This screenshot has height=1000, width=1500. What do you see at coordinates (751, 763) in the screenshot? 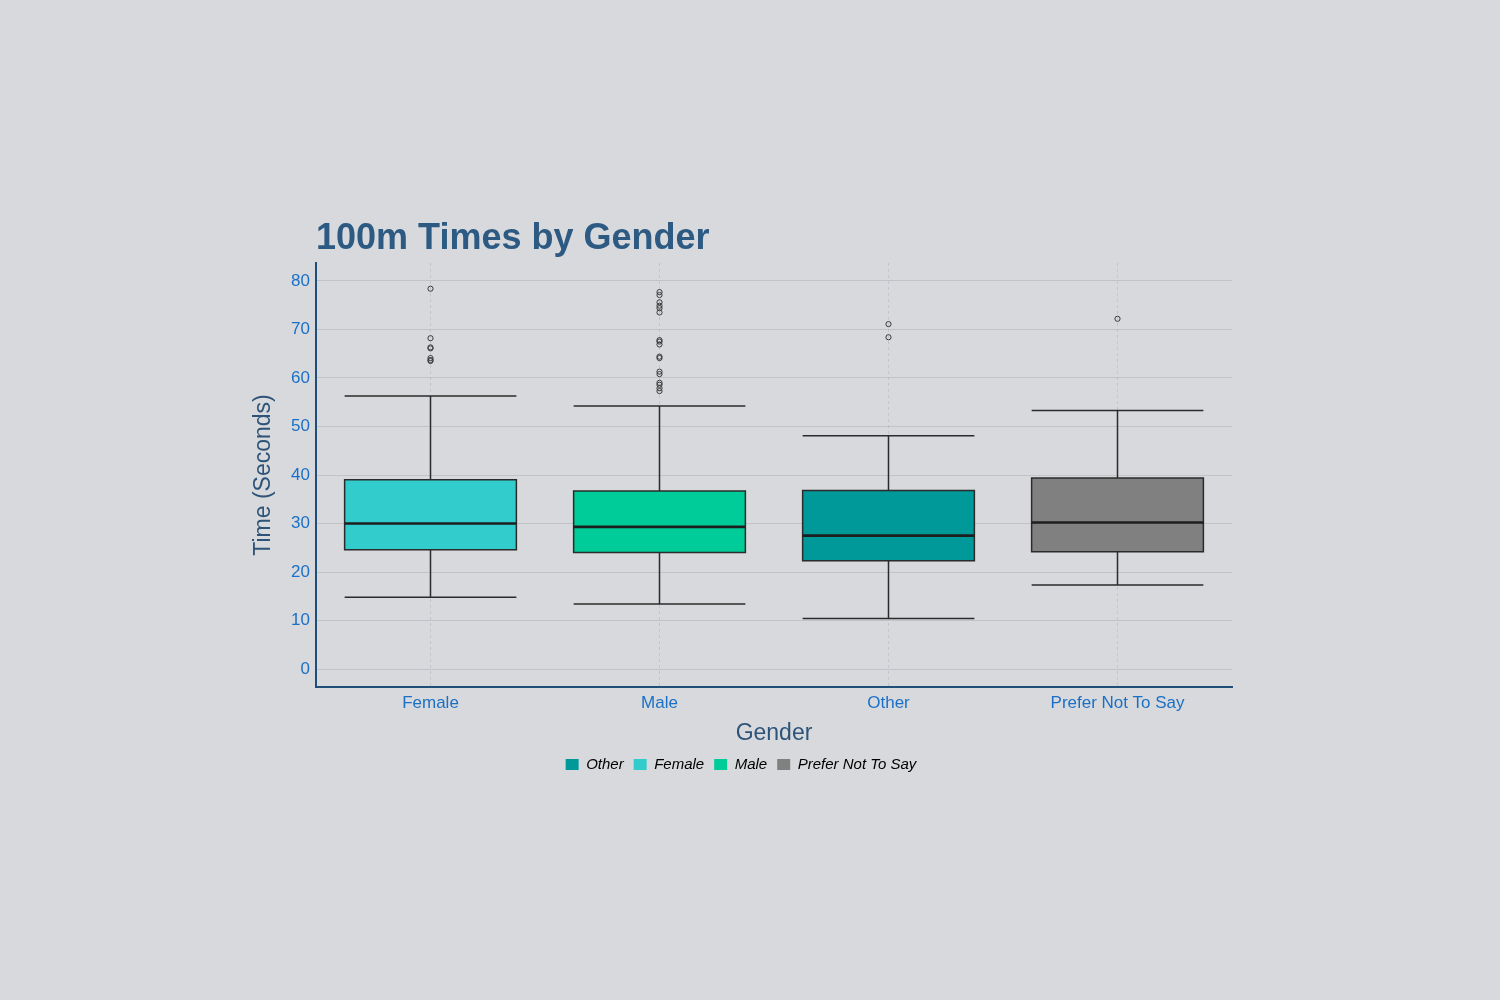
I see `legend-label: Male` at bounding box center [751, 763].